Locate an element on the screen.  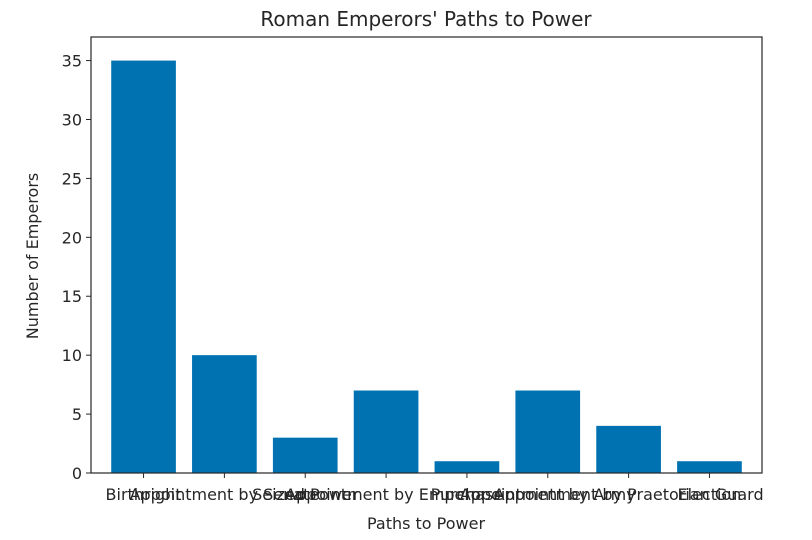
x-tick-label-7: Election is located at coordinates (710, 494).